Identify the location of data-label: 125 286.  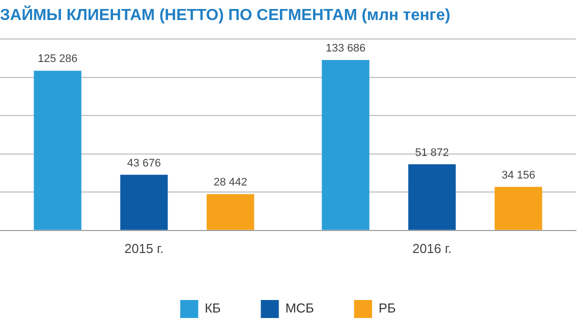
(58, 59).